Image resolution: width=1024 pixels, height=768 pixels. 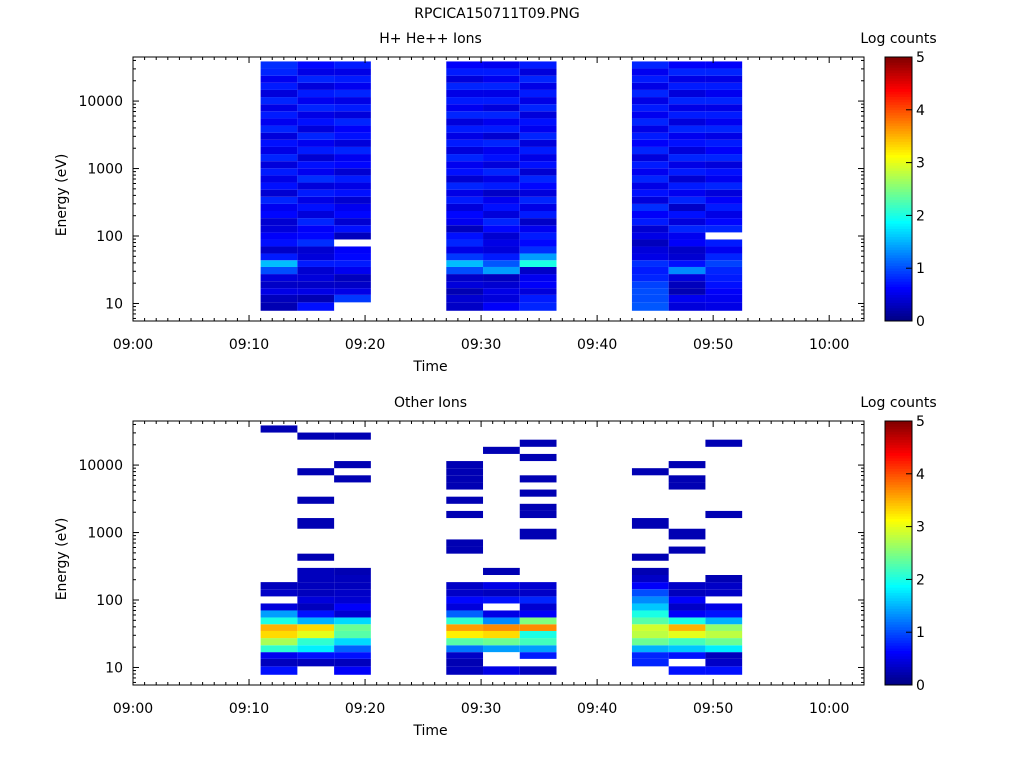 What do you see at coordinates (898, 39) in the screenshot?
I see `colorbar-label: Log counts` at bounding box center [898, 39].